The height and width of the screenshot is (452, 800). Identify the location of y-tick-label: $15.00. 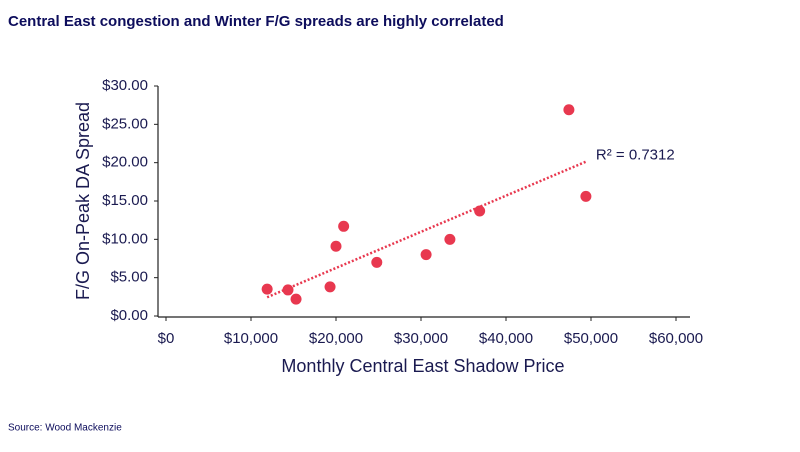
(125, 200).